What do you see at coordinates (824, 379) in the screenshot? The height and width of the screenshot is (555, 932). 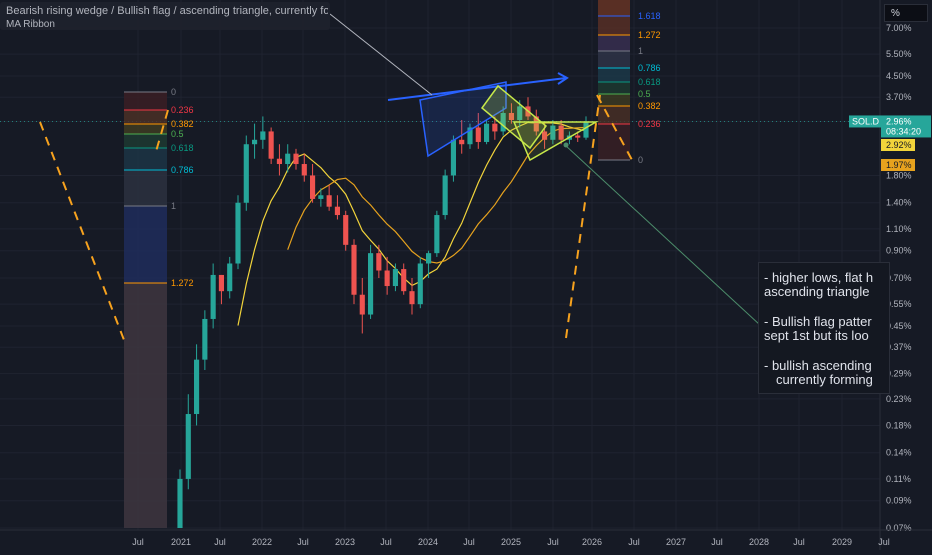 I see `note-line: currently forming` at bounding box center [824, 379].